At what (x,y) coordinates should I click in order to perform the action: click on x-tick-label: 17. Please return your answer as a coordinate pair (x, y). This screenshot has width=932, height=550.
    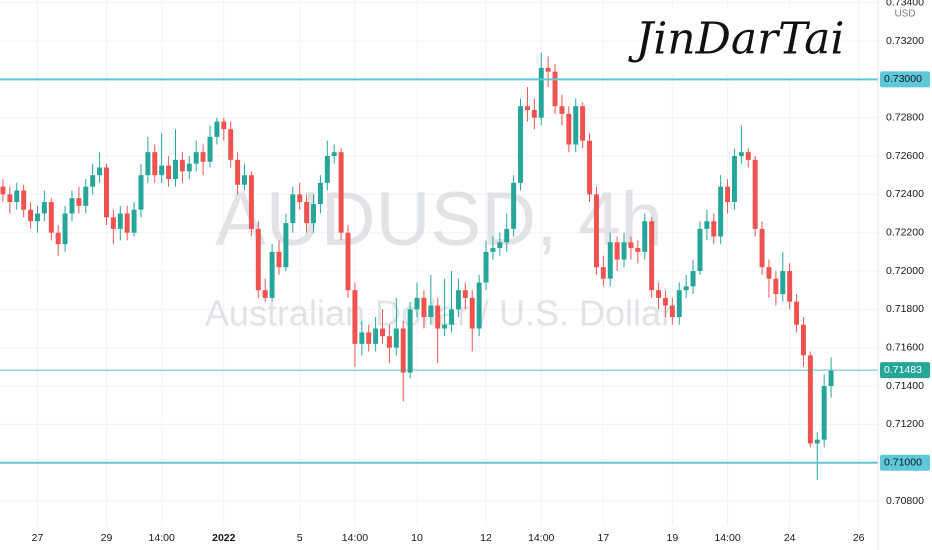
    Looking at the image, I should click on (604, 538).